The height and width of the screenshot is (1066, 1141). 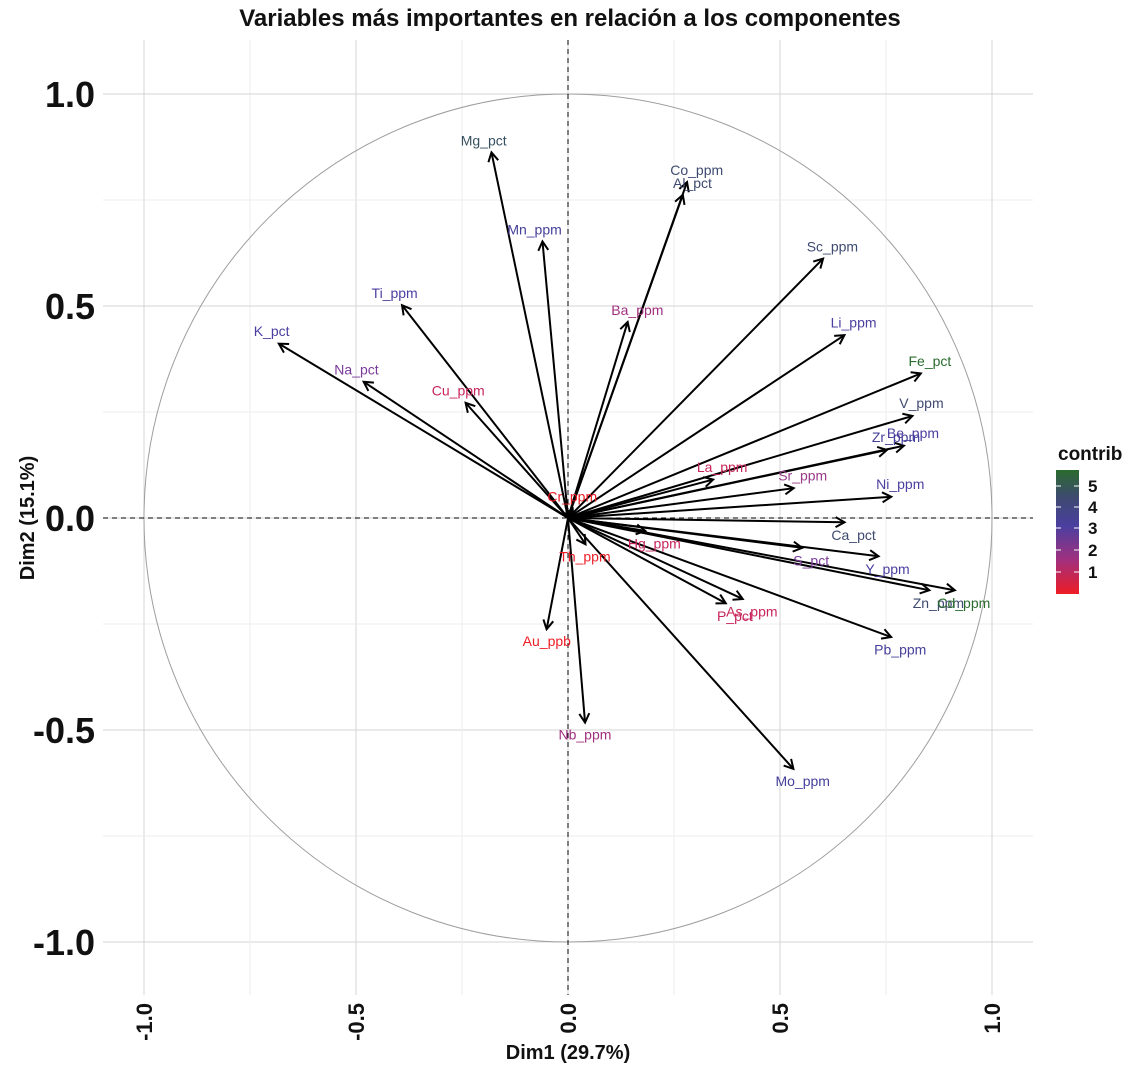 I want to click on label-co-ppm: Co_ppm, so click(x=696, y=170).